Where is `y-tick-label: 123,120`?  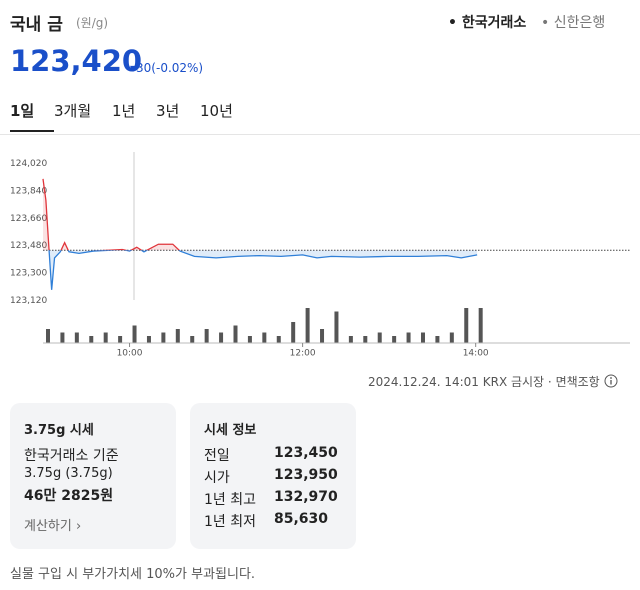 y-tick-label: 123,120 is located at coordinates (28, 301).